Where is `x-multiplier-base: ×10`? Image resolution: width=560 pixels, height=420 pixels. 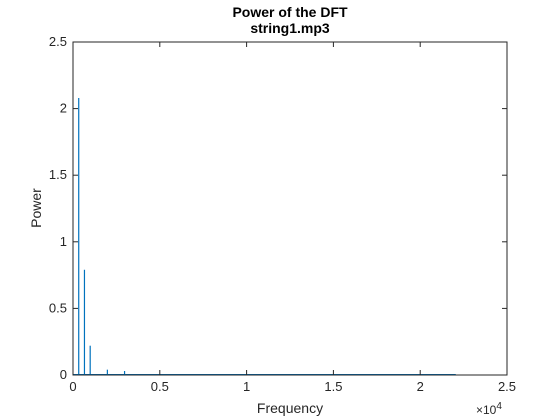
x-multiplier-base: ×10 is located at coordinates (486, 410).